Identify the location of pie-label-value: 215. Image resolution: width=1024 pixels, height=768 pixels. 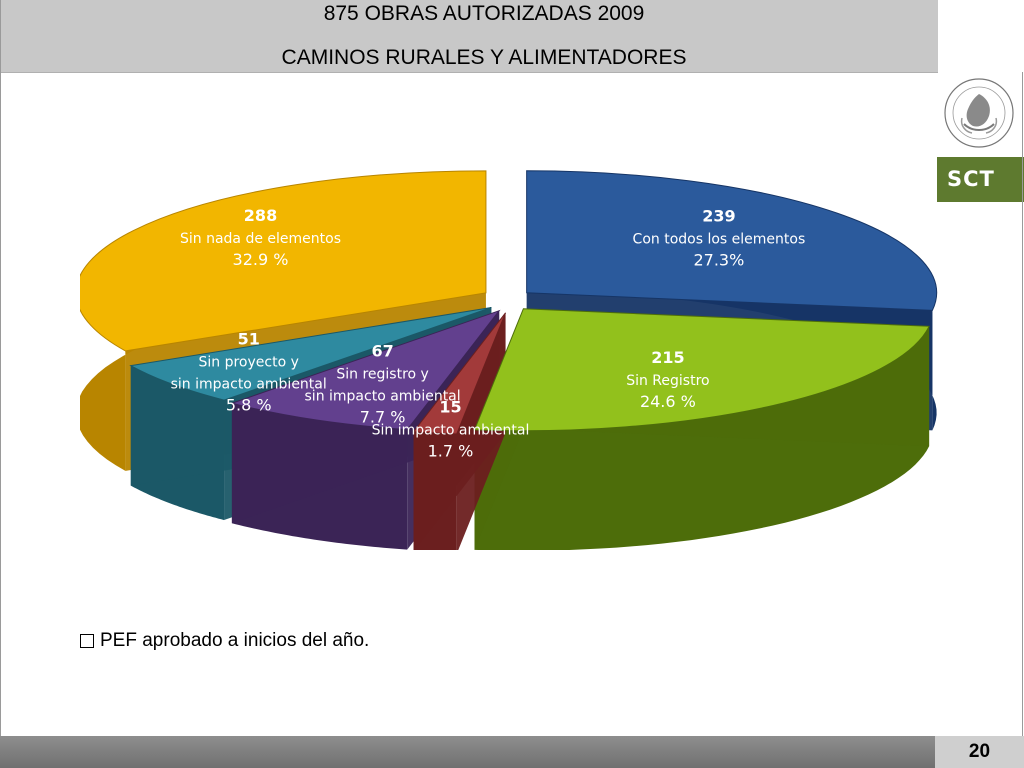
(667, 357).